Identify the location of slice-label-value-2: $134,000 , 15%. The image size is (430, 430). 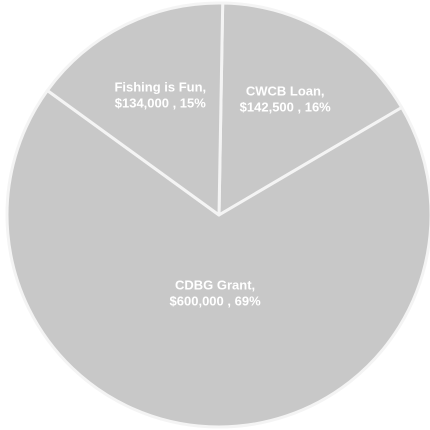
(161, 102).